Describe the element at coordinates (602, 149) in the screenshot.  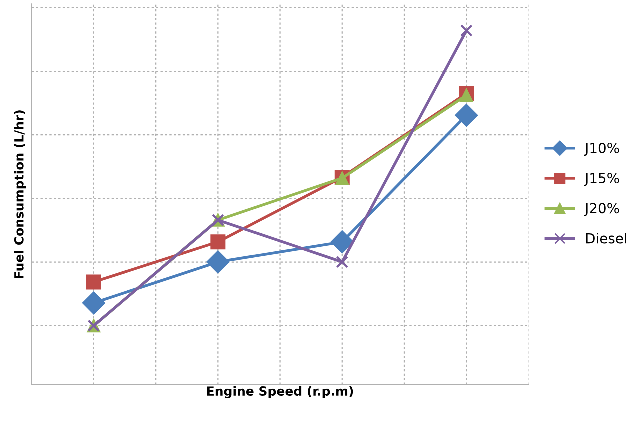
I see `legend-label: J10%` at that location.